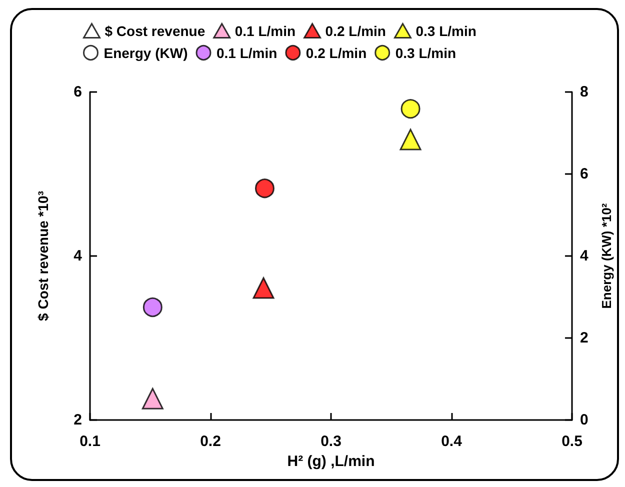 This screenshot has height=487, width=625. I want to click on x-tick-label: 0.5, so click(572, 441).